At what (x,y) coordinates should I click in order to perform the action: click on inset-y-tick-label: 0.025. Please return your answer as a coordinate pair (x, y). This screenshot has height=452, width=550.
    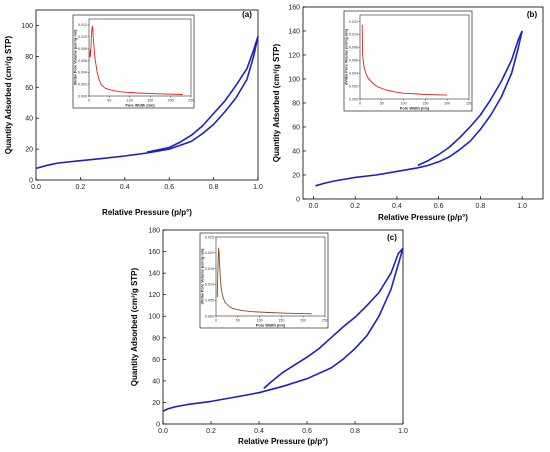
    Looking at the image, I should click on (209, 237).